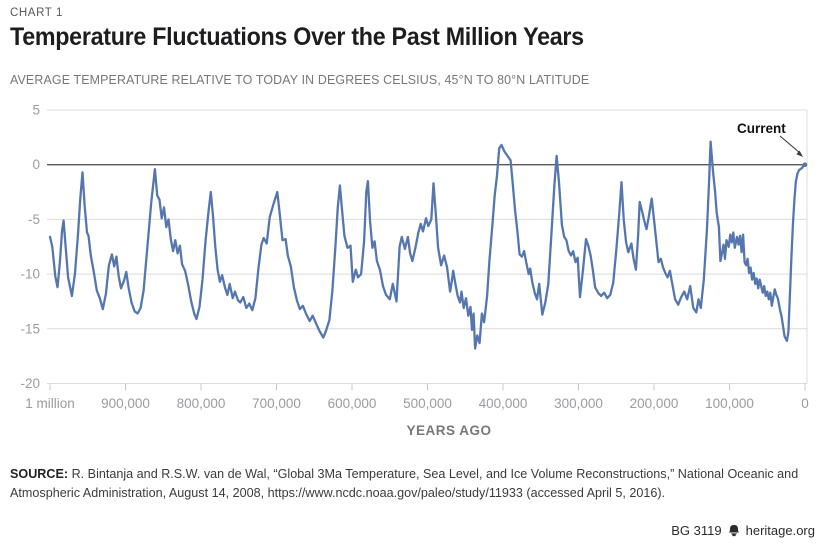  What do you see at coordinates (30, 383) in the screenshot?
I see `y-axis-tick-label: -20` at bounding box center [30, 383].